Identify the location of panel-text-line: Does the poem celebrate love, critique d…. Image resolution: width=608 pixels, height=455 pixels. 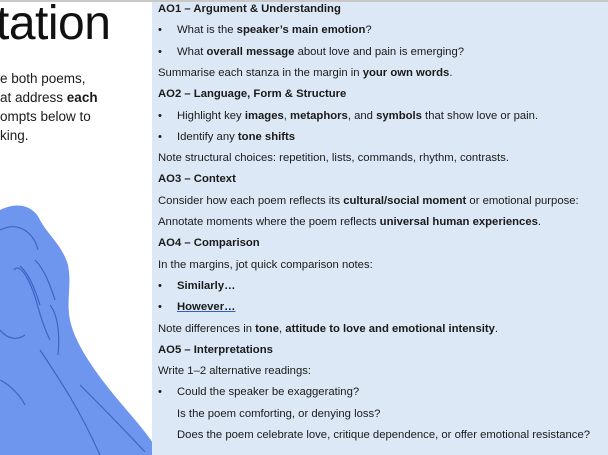
(383, 435).